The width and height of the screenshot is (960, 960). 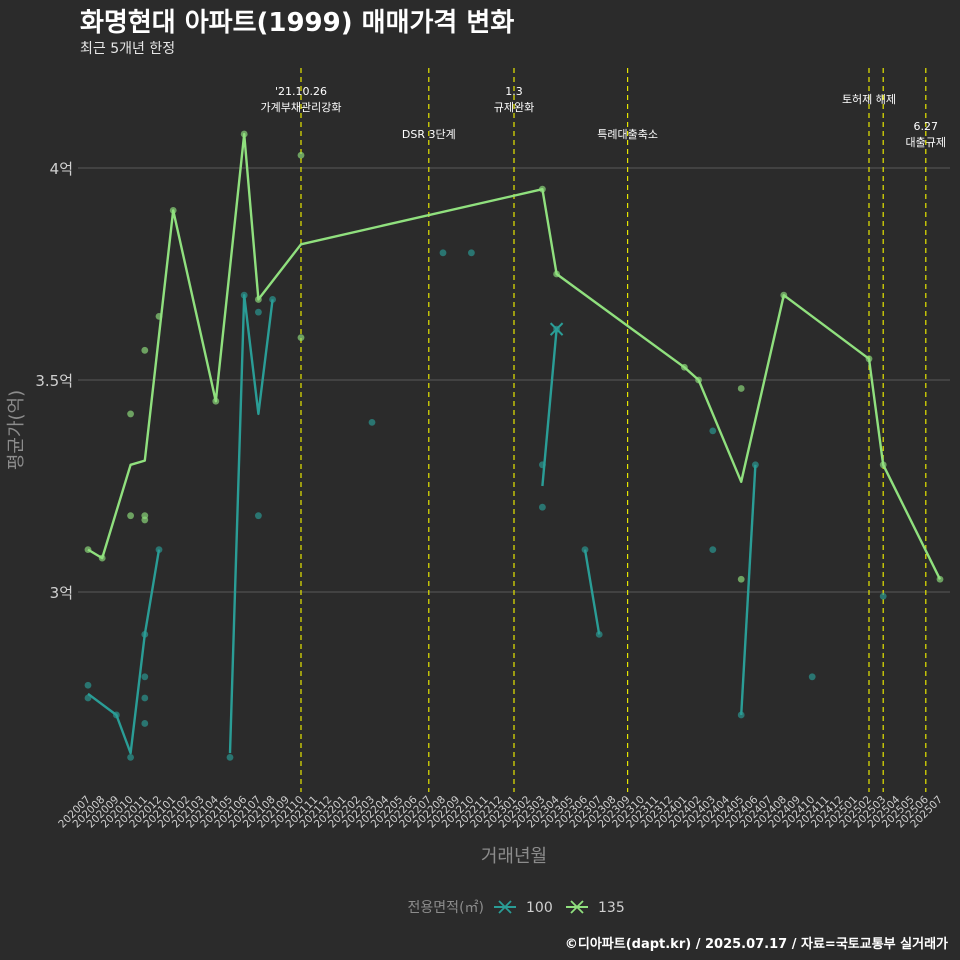 What do you see at coordinates (301, 107) in the screenshot?
I see `event-label: 가계부채관리강화` at bounding box center [301, 107].